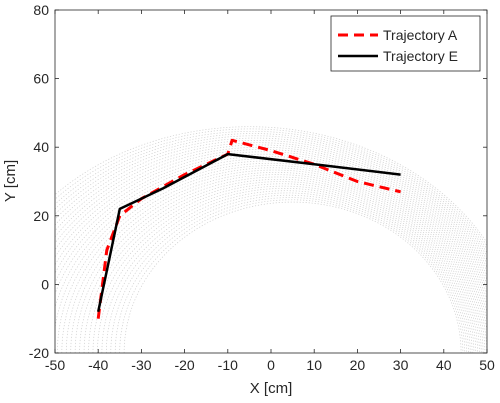 The width and height of the screenshot is (500, 403). I want to click on y-tick-label: 60, so click(41, 79).